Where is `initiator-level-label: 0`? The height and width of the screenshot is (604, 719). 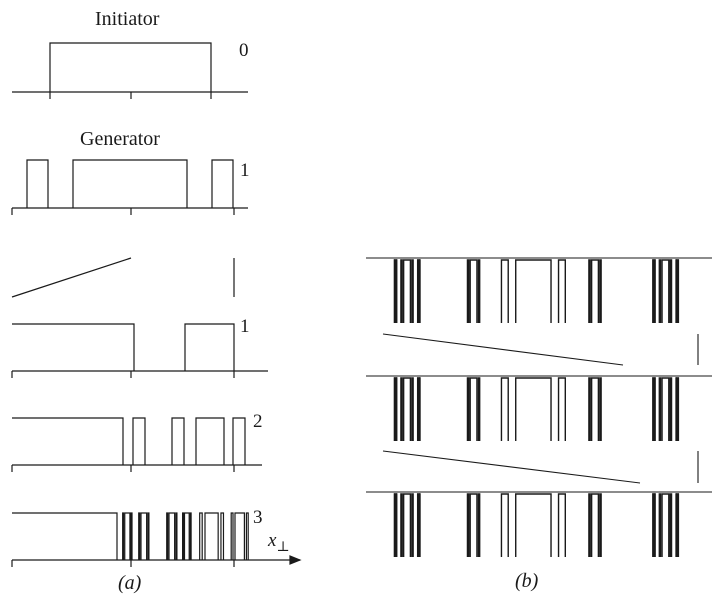
initiator-level-label: 0 is located at coordinates (244, 51).